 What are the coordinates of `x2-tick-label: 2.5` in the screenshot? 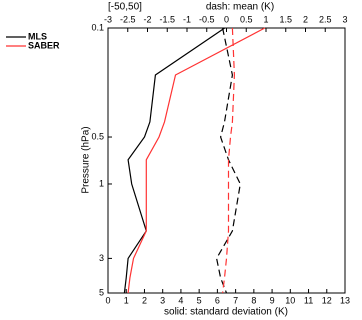 It's located at (325, 19).